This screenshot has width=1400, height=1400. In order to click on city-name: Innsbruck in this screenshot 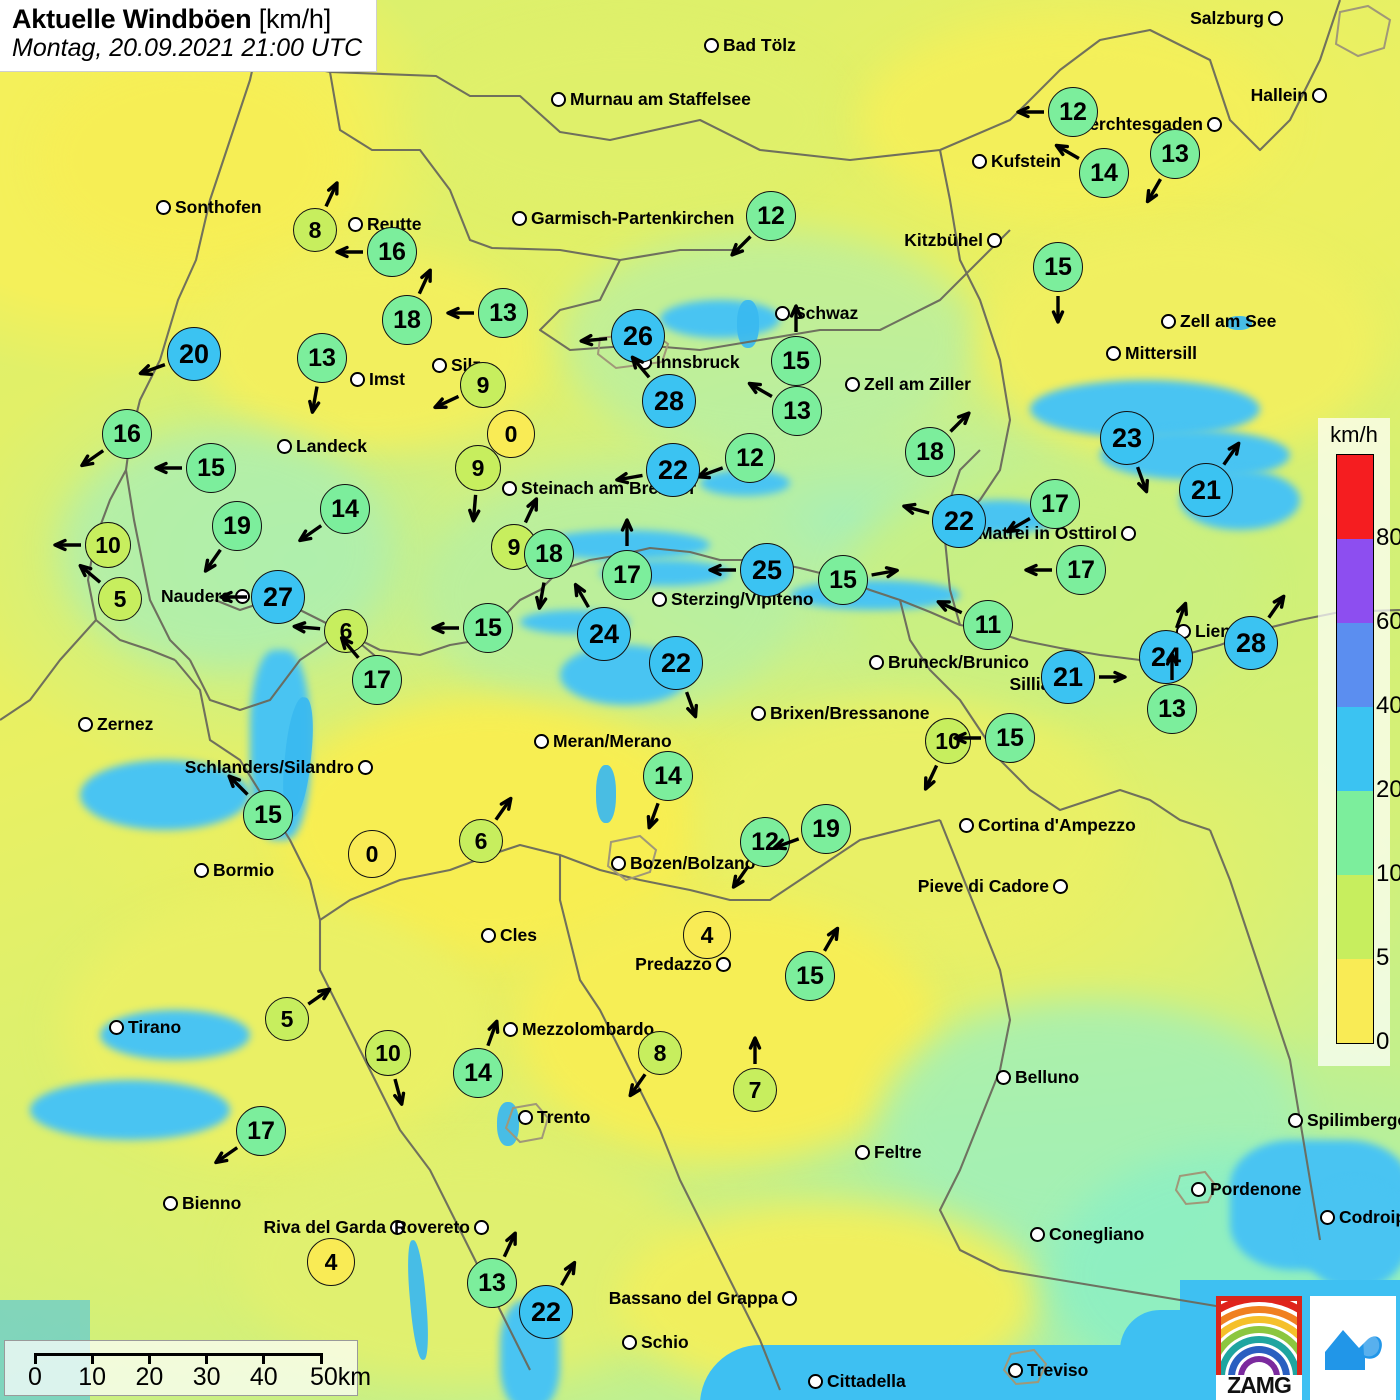, I will do `click(698, 362)`.